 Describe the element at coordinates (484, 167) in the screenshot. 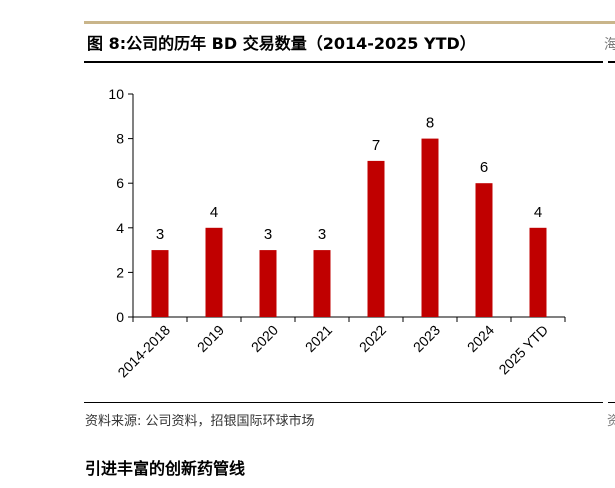

I see `data-label: 6` at that location.